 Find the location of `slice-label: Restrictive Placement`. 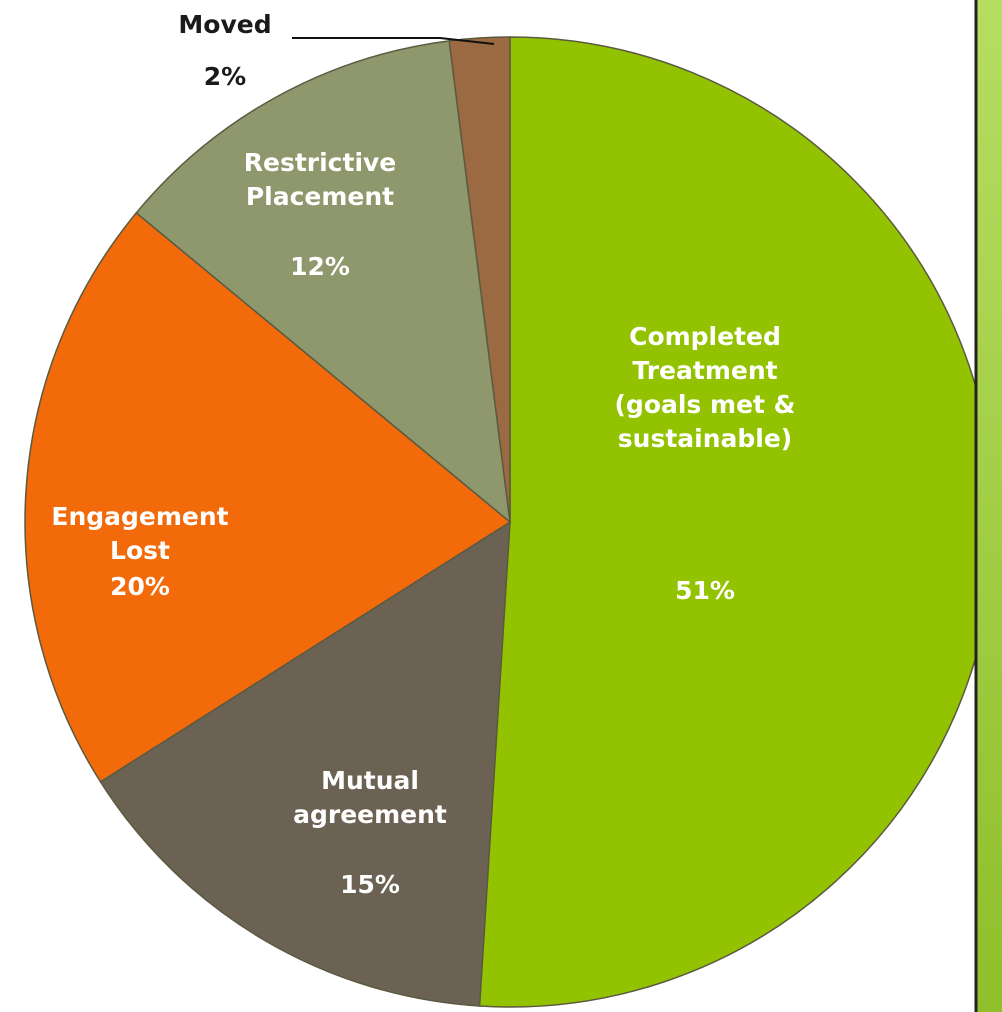

slice-label: Restrictive Placement is located at coordinates (320, 179).